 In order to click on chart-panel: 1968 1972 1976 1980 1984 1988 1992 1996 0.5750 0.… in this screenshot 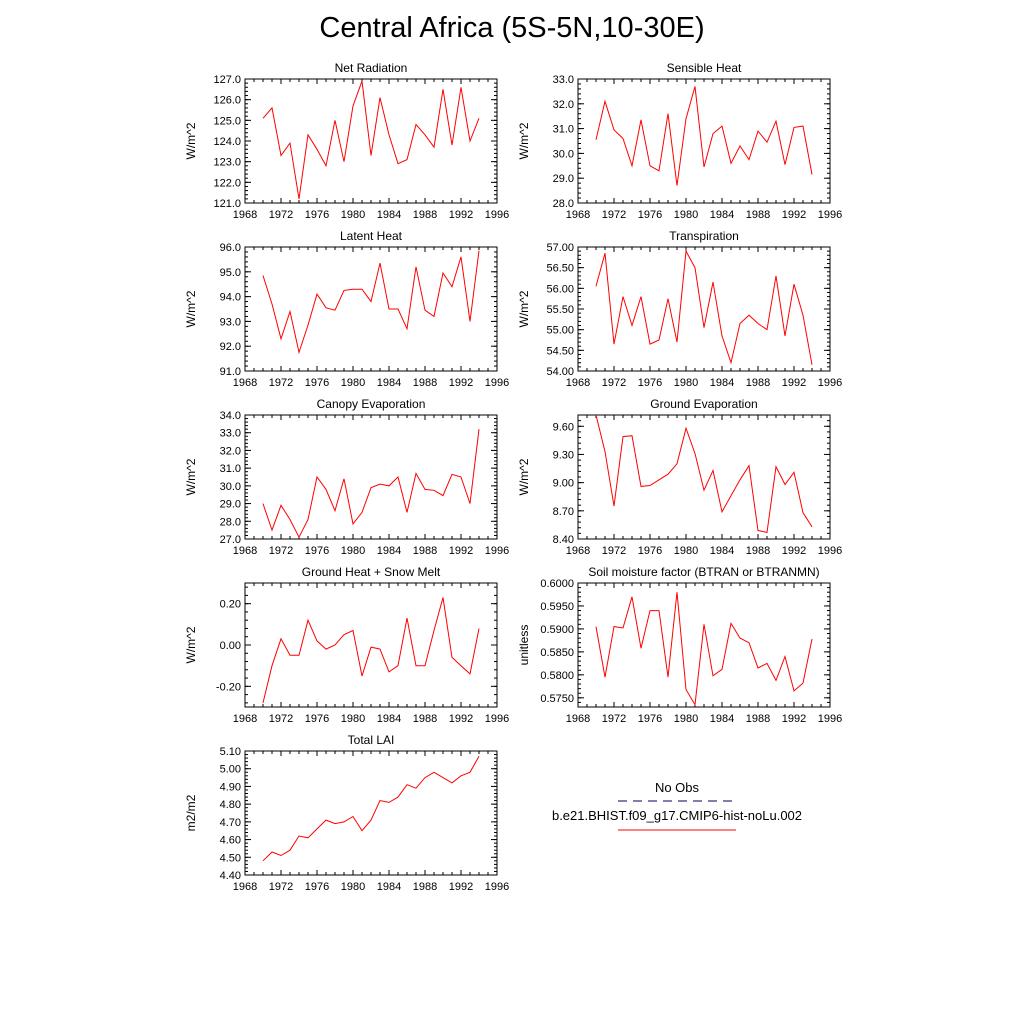, I will do `click(679, 645)`.